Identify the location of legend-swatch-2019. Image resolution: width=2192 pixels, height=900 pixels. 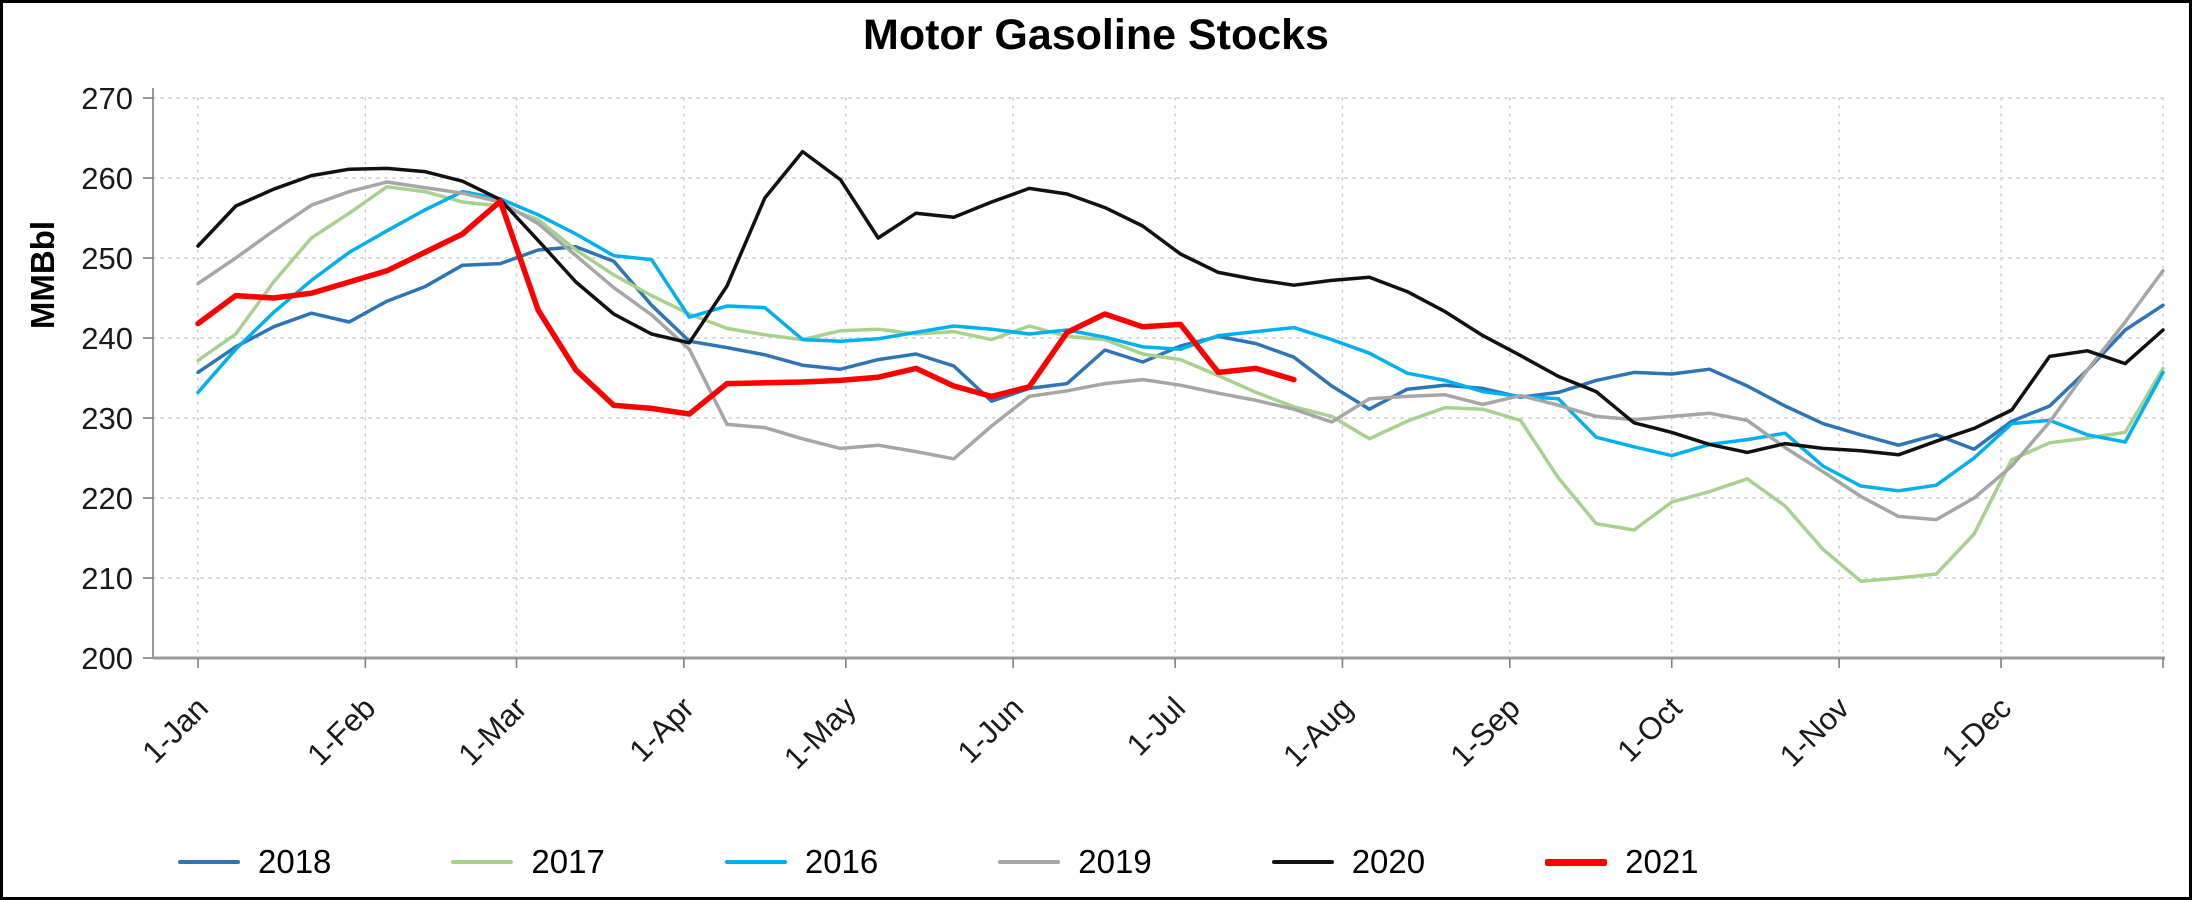
(1029, 862).